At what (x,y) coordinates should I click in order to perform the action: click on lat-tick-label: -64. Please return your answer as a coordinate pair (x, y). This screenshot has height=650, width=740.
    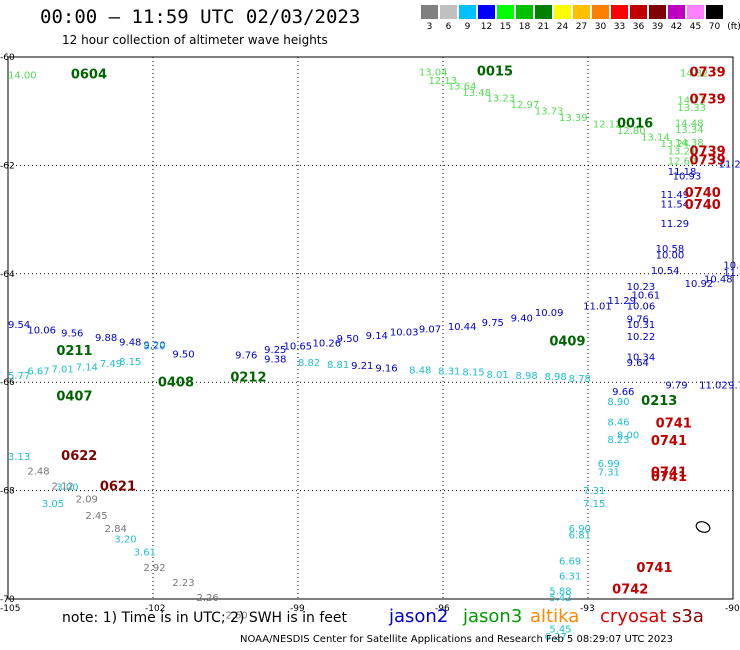
    Looking at the image, I should click on (7, 275).